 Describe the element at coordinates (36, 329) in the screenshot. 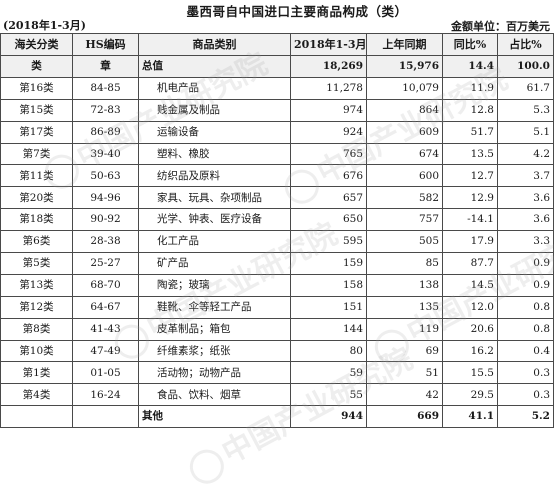

I see `cell-customs-class: 第8类` at that location.